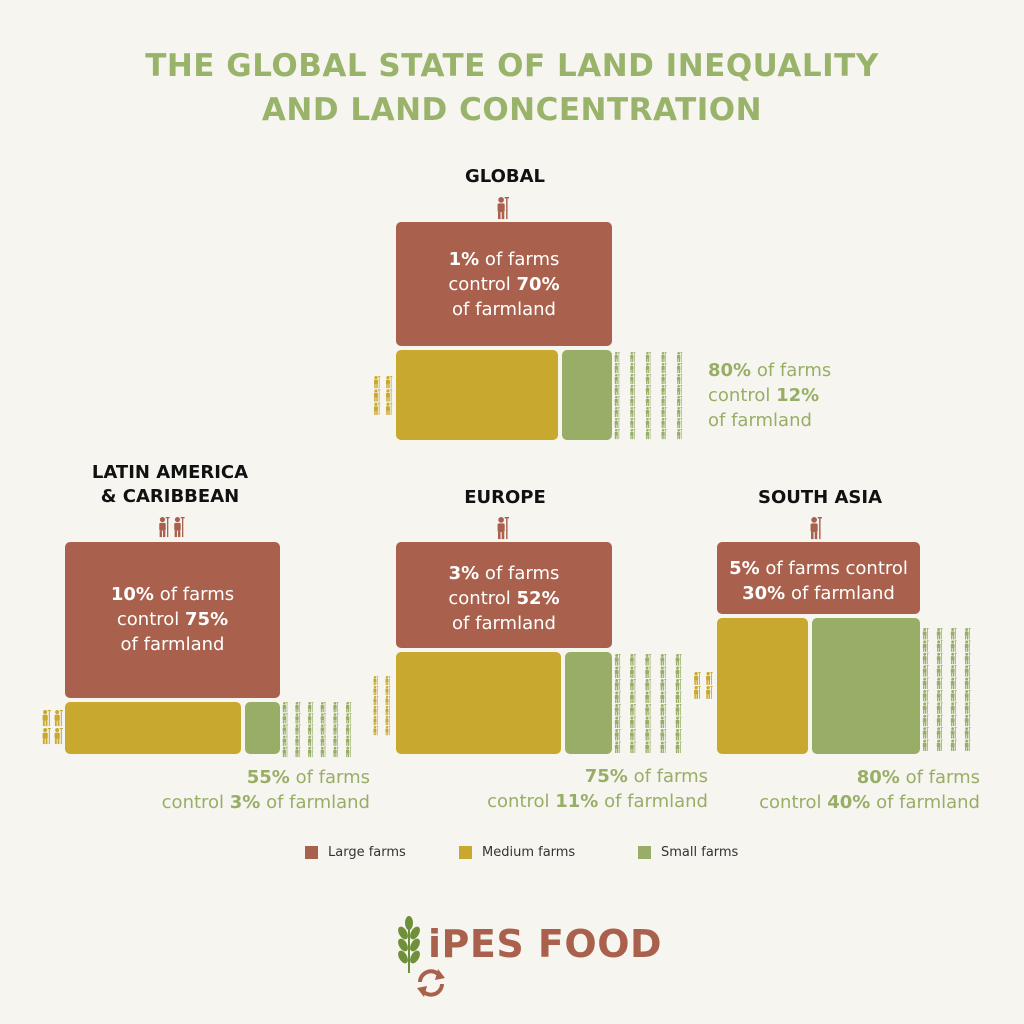 This screenshot has height=1024, width=1024. I want to click on page-title-line2: AND LAND CONCENTRATION, so click(512, 110).